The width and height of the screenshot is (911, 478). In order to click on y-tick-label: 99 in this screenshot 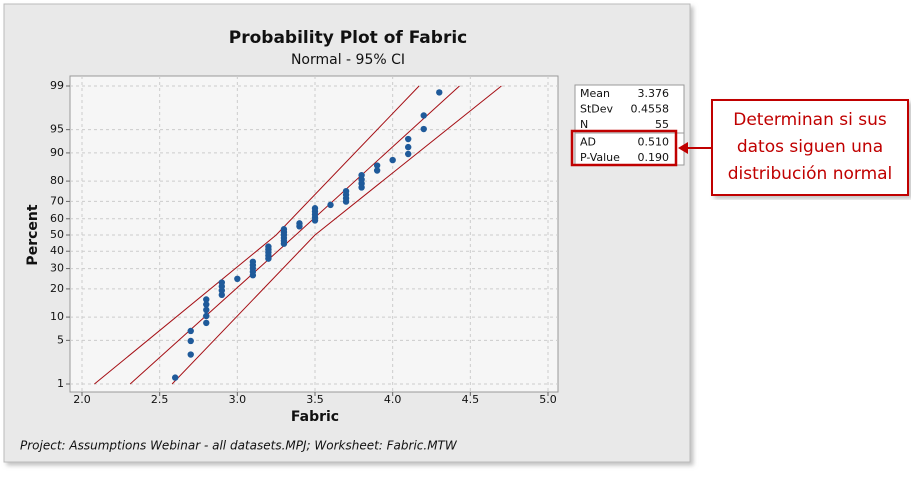, I will do `click(57, 85)`.